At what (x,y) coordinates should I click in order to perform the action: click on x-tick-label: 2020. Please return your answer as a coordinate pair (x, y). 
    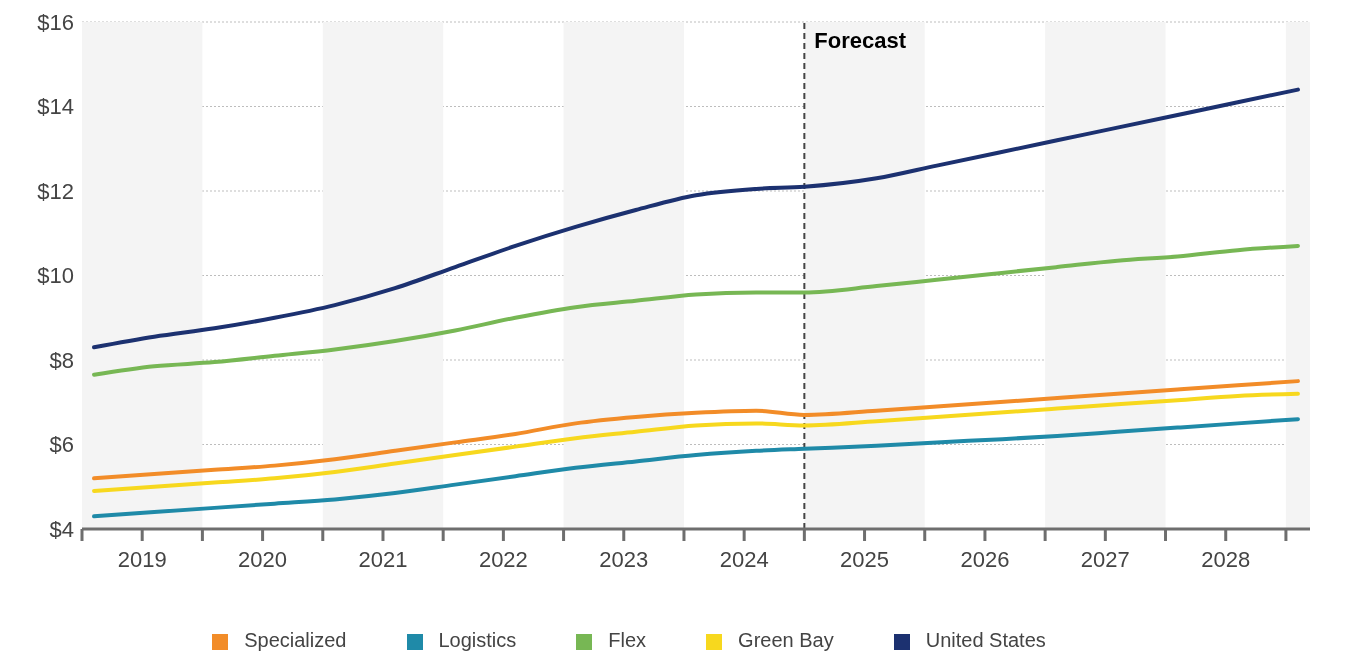
    Looking at the image, I should click on (263, 559).